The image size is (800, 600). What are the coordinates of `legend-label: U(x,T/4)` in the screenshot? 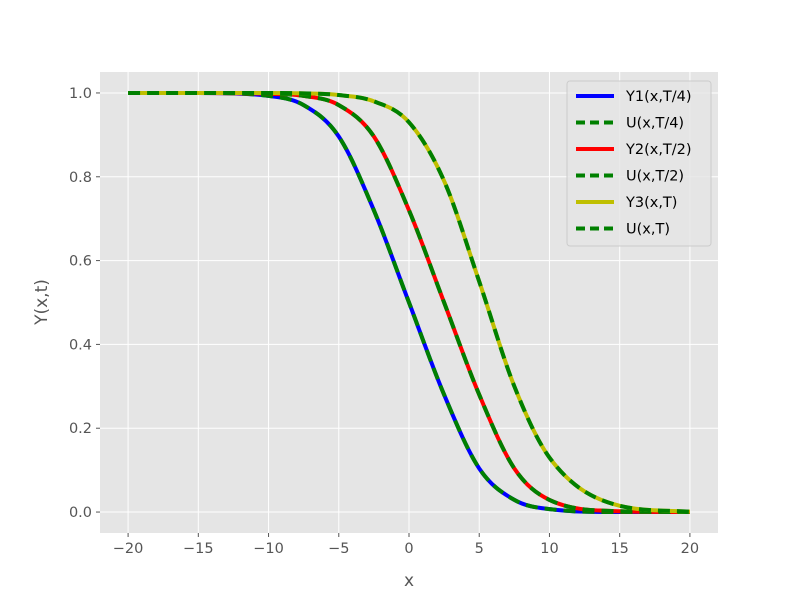 It's located at (655, 124).